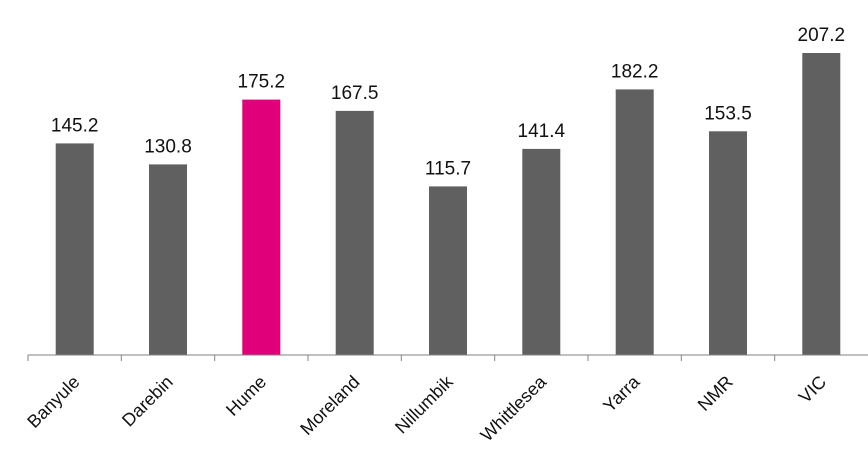 Image resolution: width=868 pixels, height=468 pixels. What do you see at coordinates (715, 393) in the screenshot?
I see `x-tick-label-nmr: NMR` at bounding box center [715, 393].